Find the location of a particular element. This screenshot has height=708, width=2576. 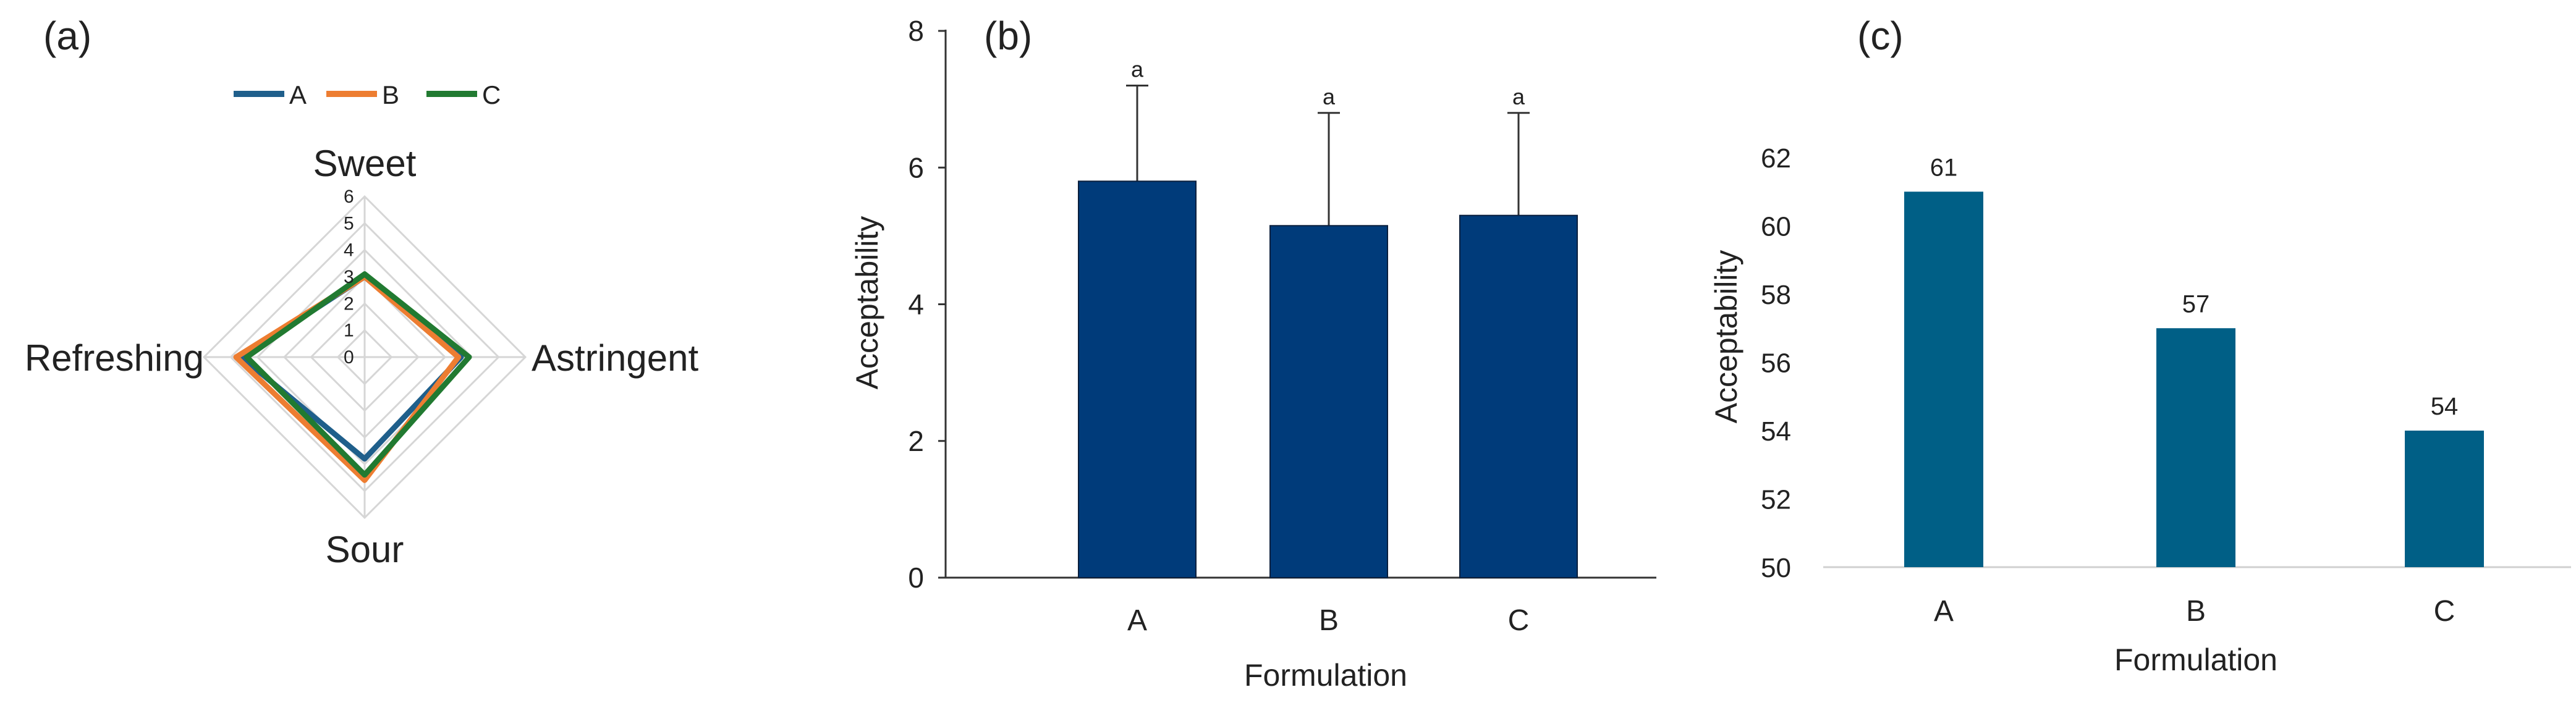

x-tick-labels-c: A B C is located at coordinates (2194, 611).